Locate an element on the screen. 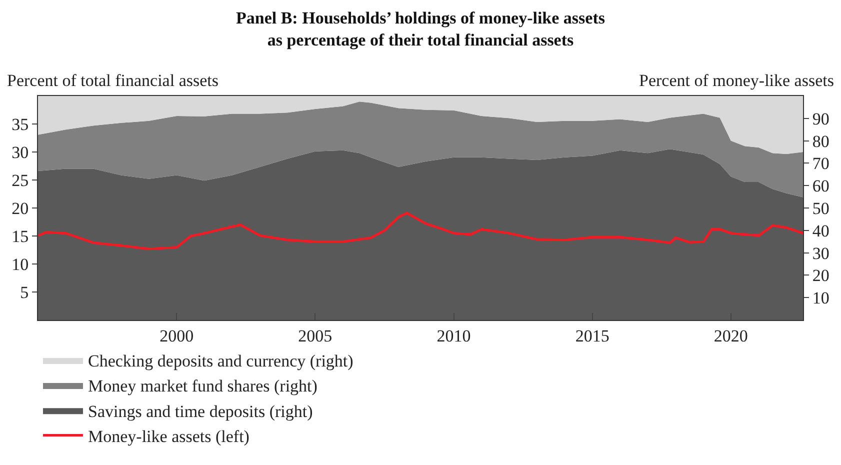 The image size is (841, 465). y2-tick-label: 10 is located at coordinates (821, 298).